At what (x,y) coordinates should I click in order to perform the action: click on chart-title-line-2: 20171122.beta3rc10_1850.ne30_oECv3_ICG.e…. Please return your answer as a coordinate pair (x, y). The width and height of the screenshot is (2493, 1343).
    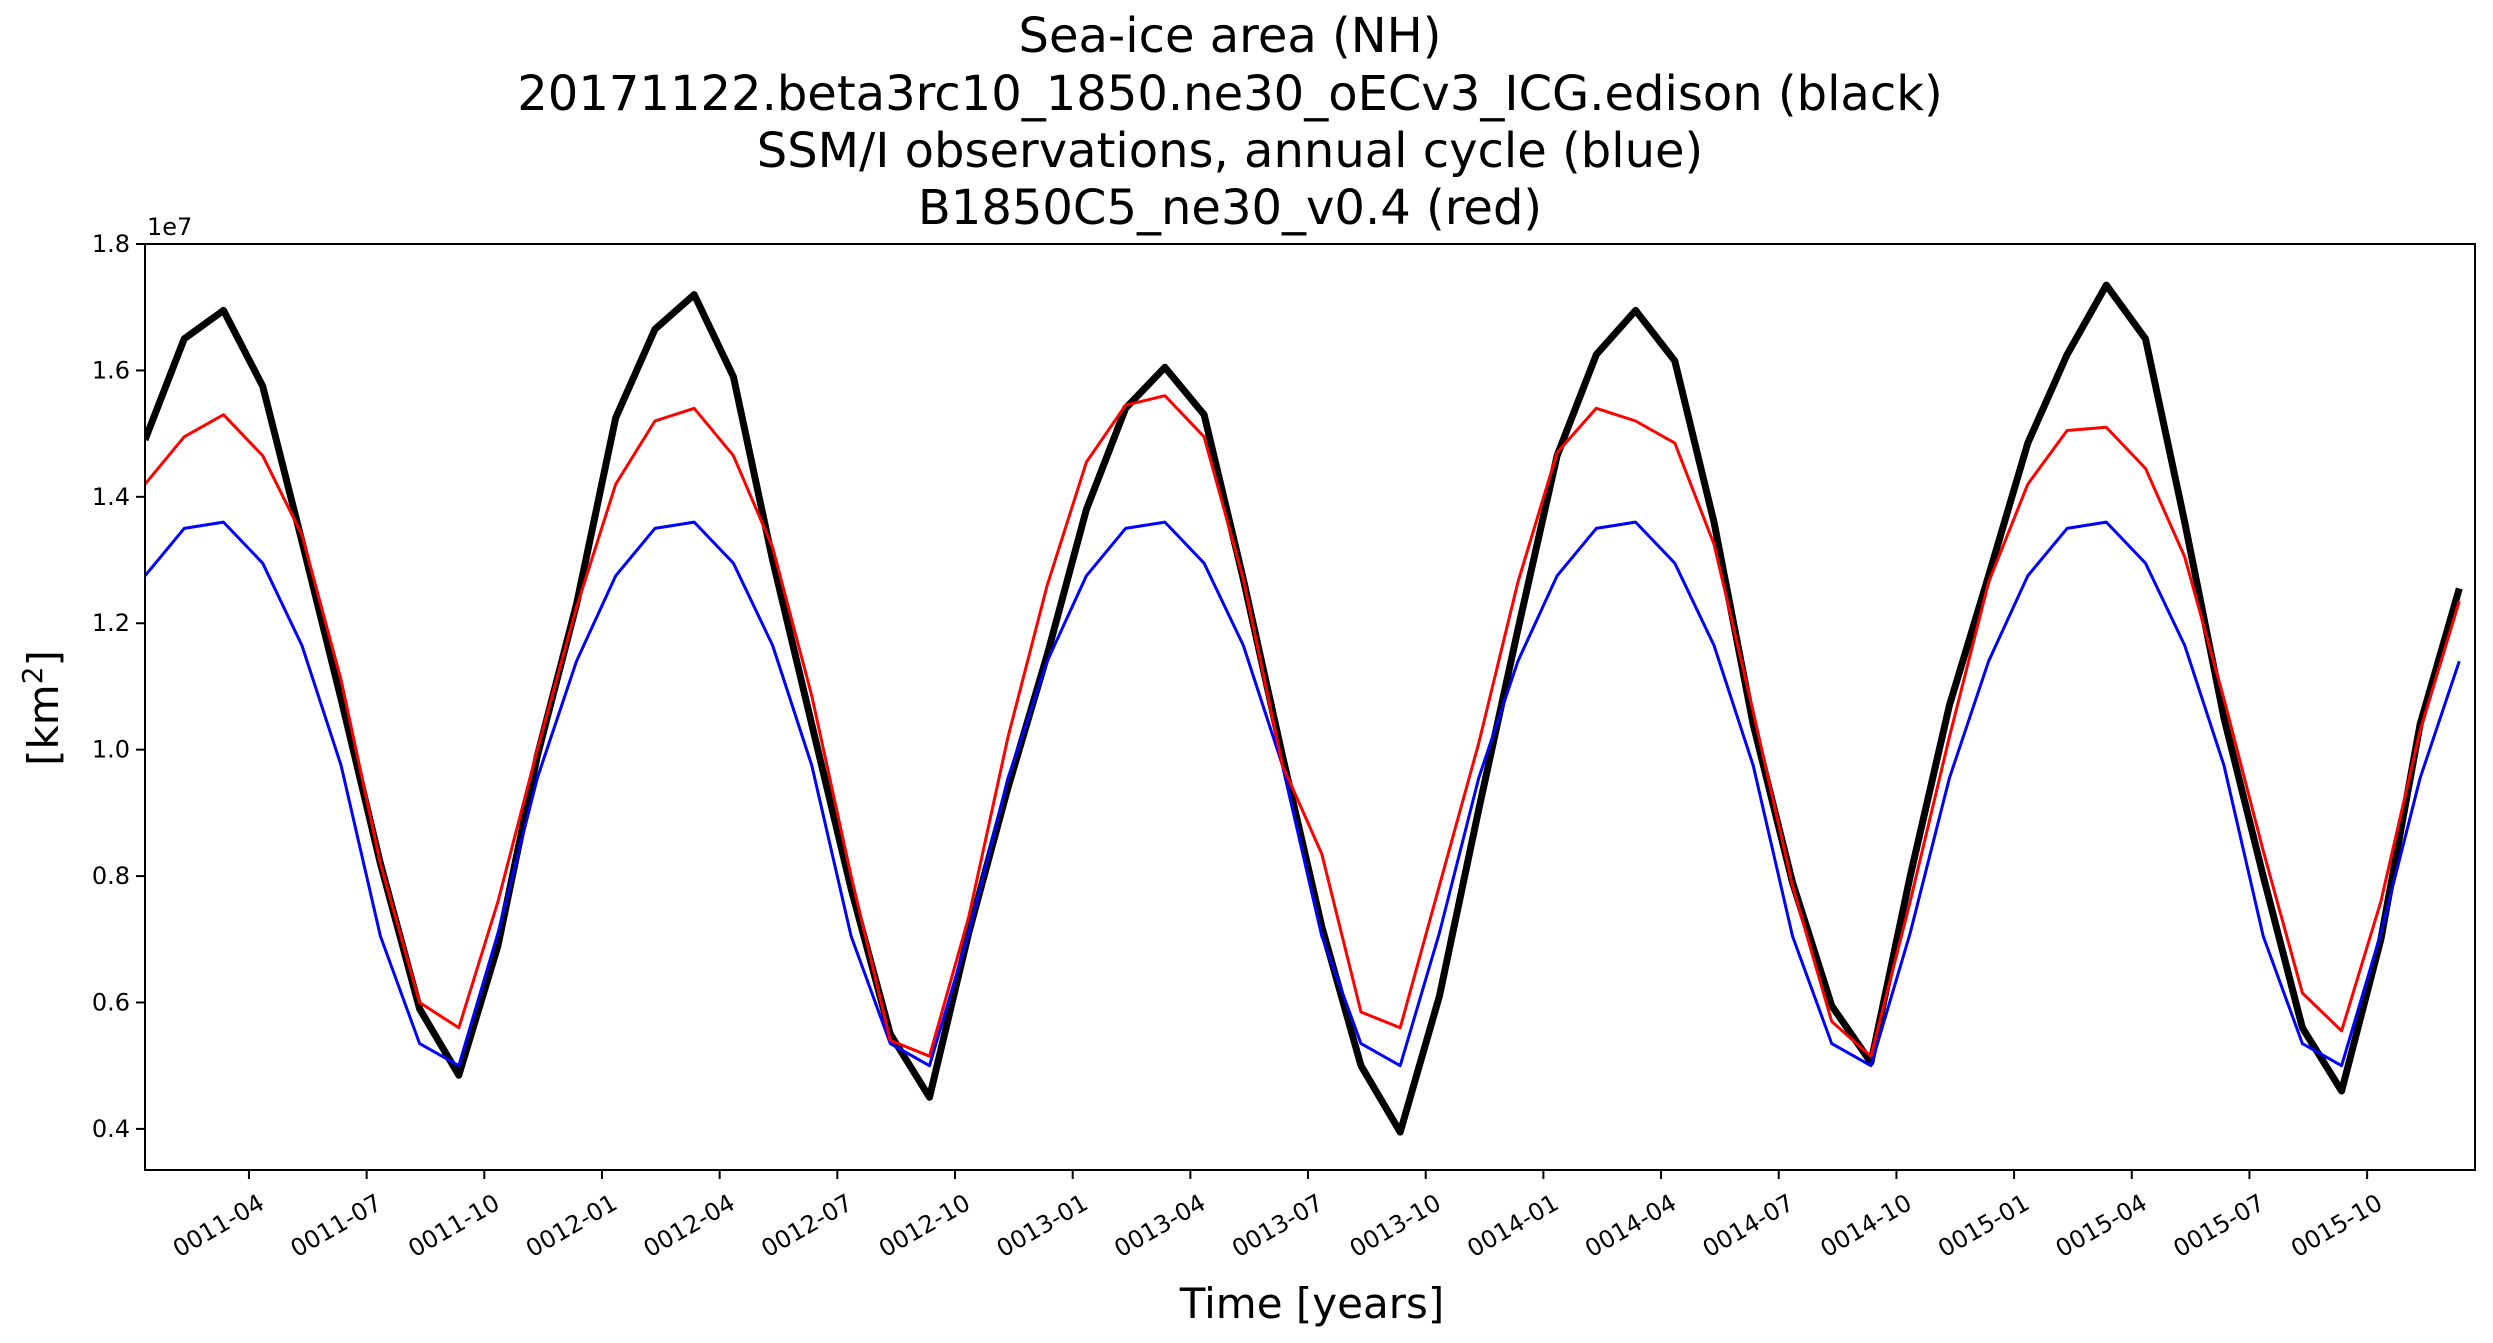
    Looking at the image, I should click on (1229, 94).